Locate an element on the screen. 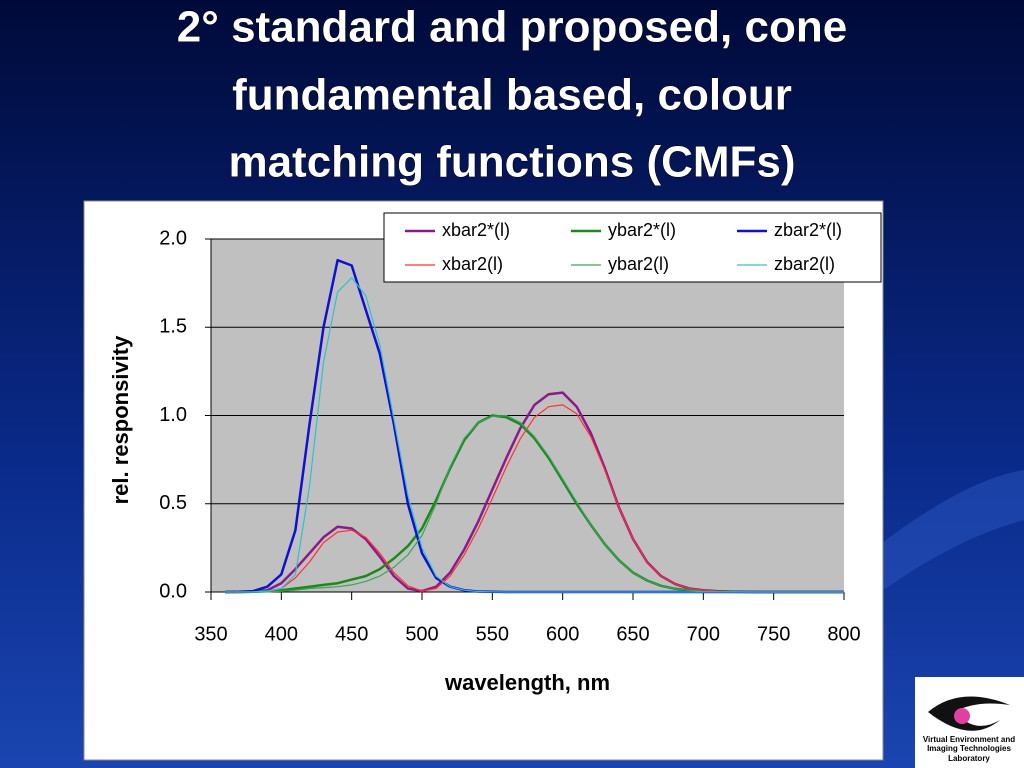 The height and width of the screenshot is (768, 1024). y-tick-label: 1.5 is located at coordinates (173, 327).